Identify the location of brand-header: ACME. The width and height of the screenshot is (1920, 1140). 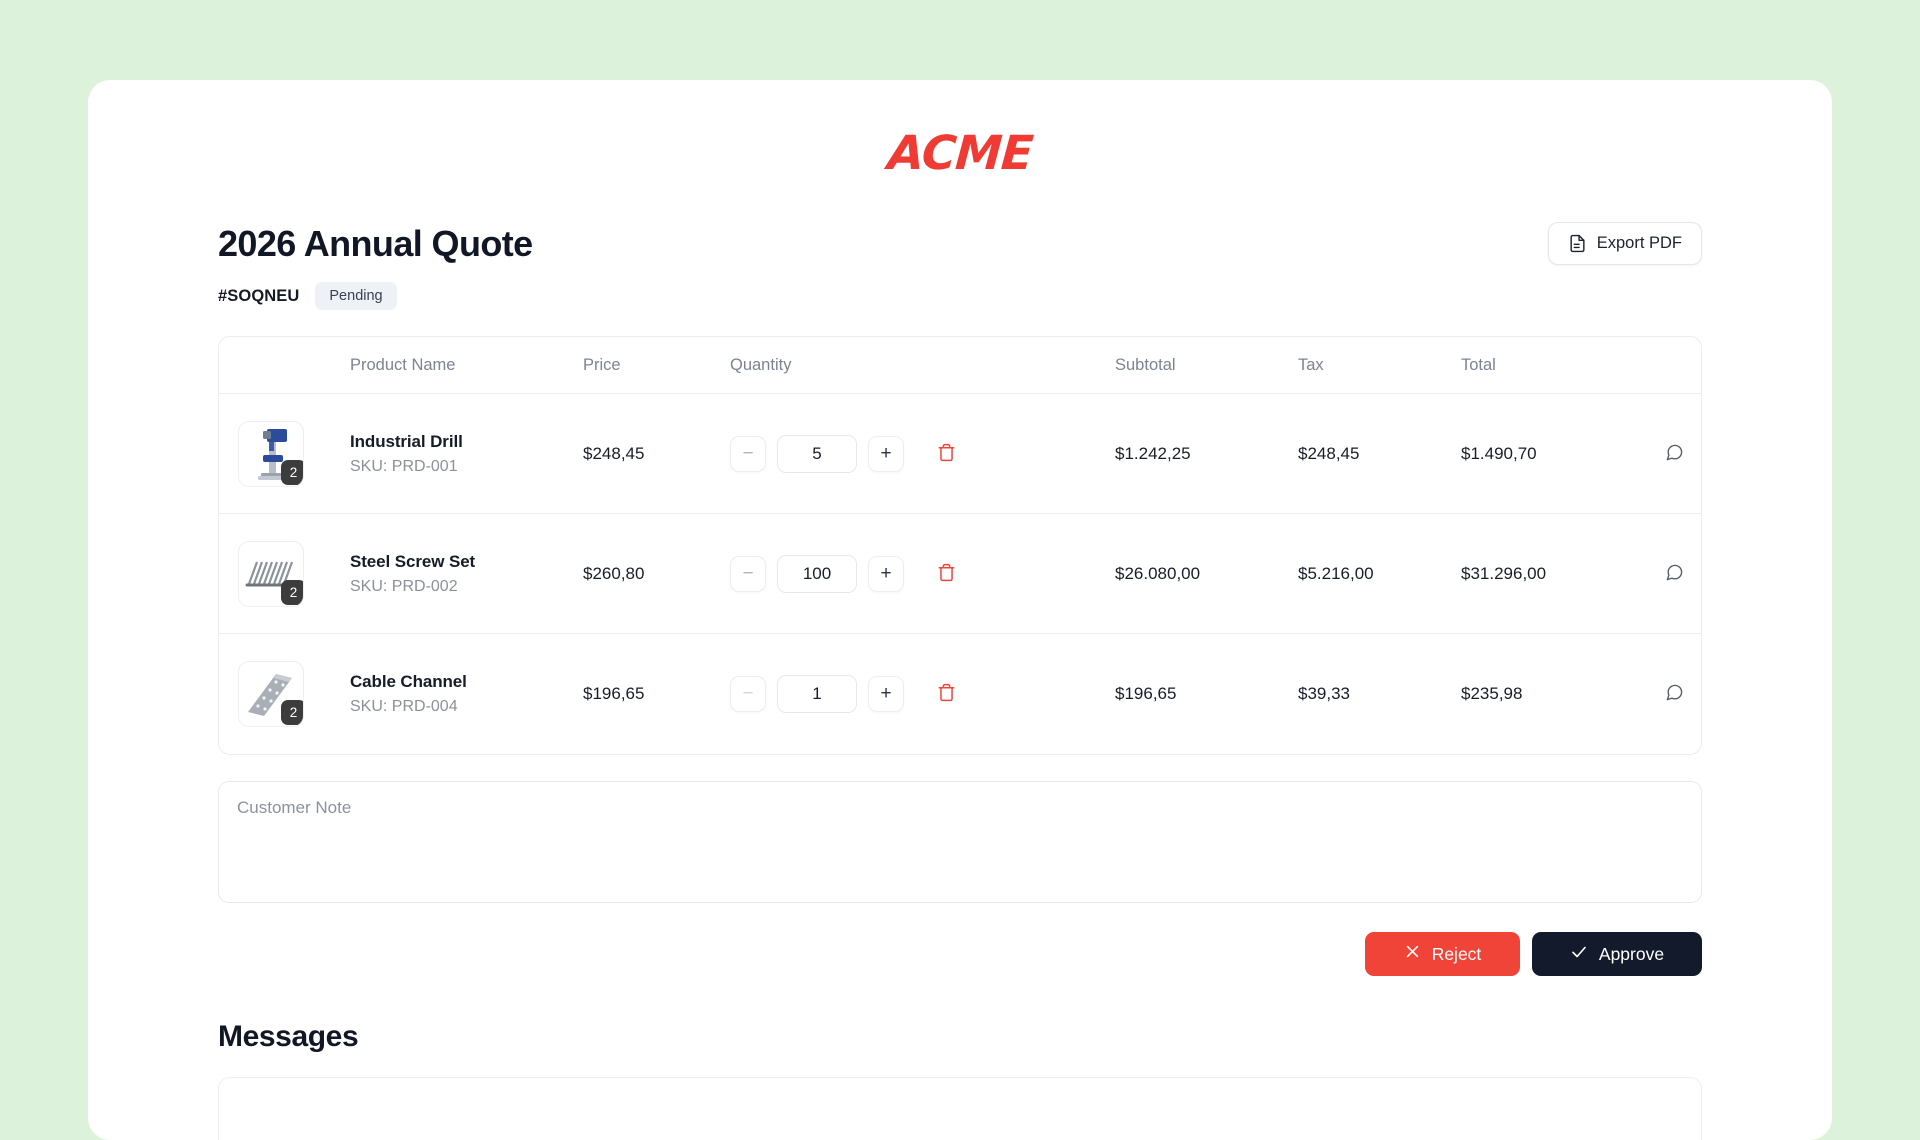
(960, 153).